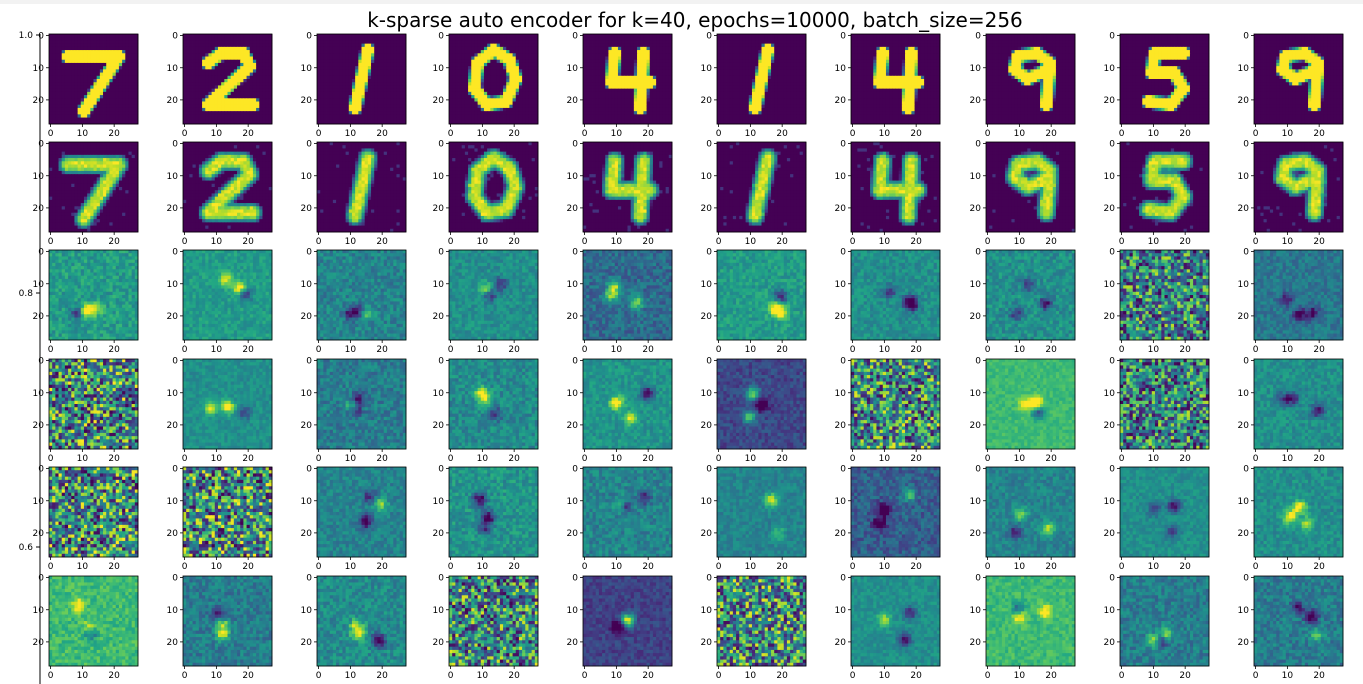 The image size is (1363, 684). I want to click on outer-y-tick-label: 1.0, so click(26, 36).